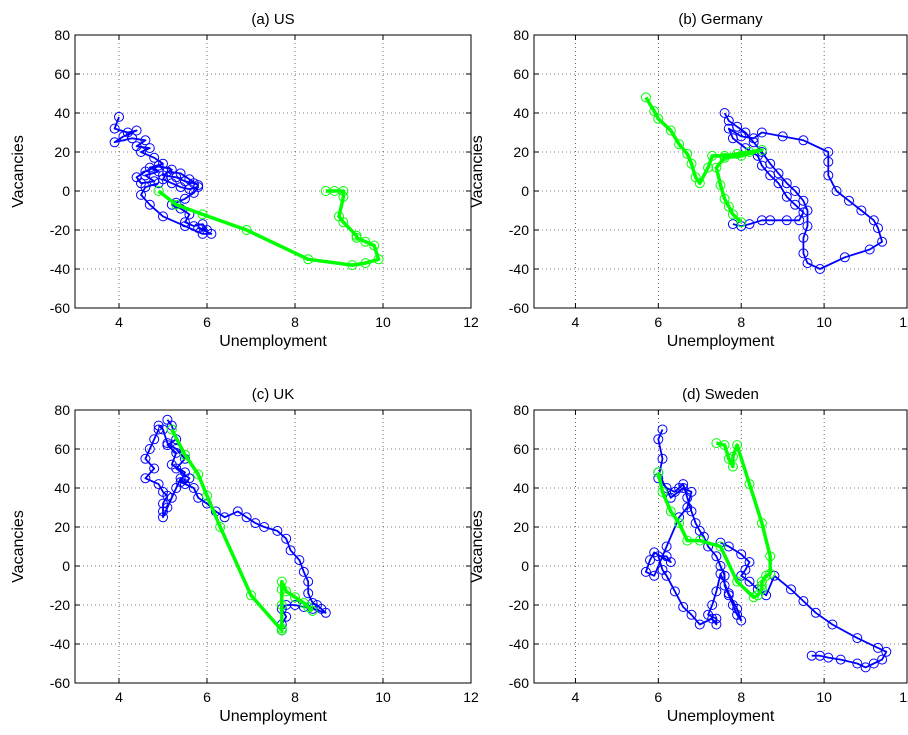 This screenshot has height=735, width=908. What do you see at coordinates (62, 74) in the screenshot?
I see `y-tick-label: 60` at bounding box center [62, 74].